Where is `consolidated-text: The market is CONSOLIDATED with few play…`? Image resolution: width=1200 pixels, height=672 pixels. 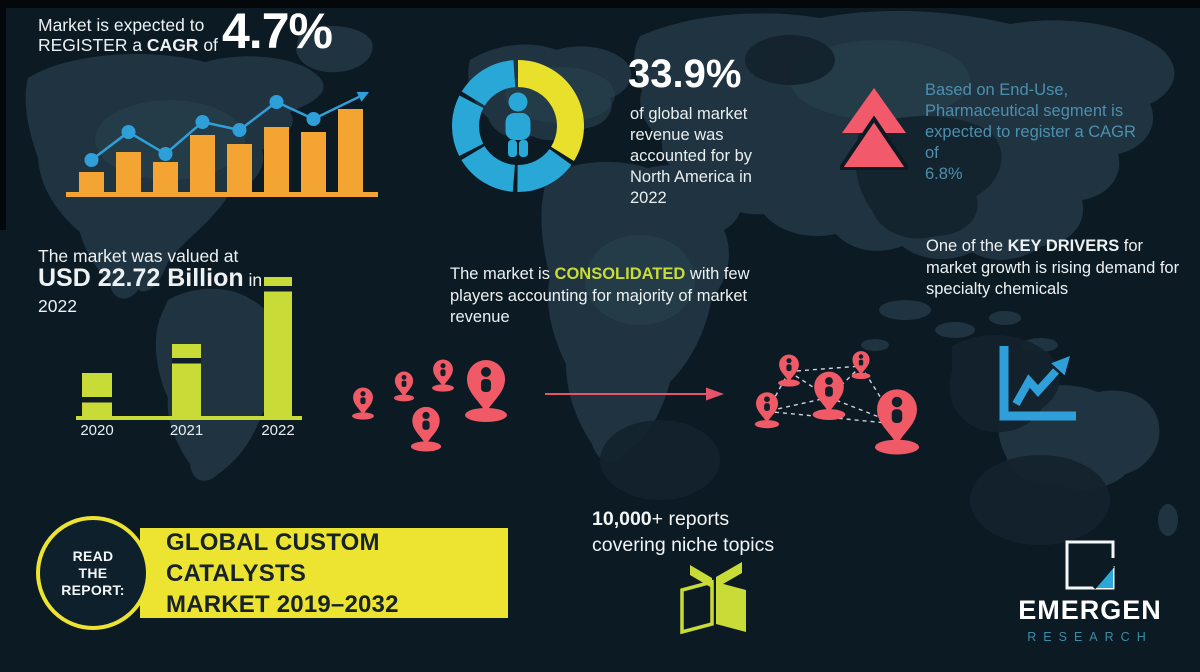 consolidated-text: The market is CONSOLIDATED with few play… is located at coordinates (600, 295).